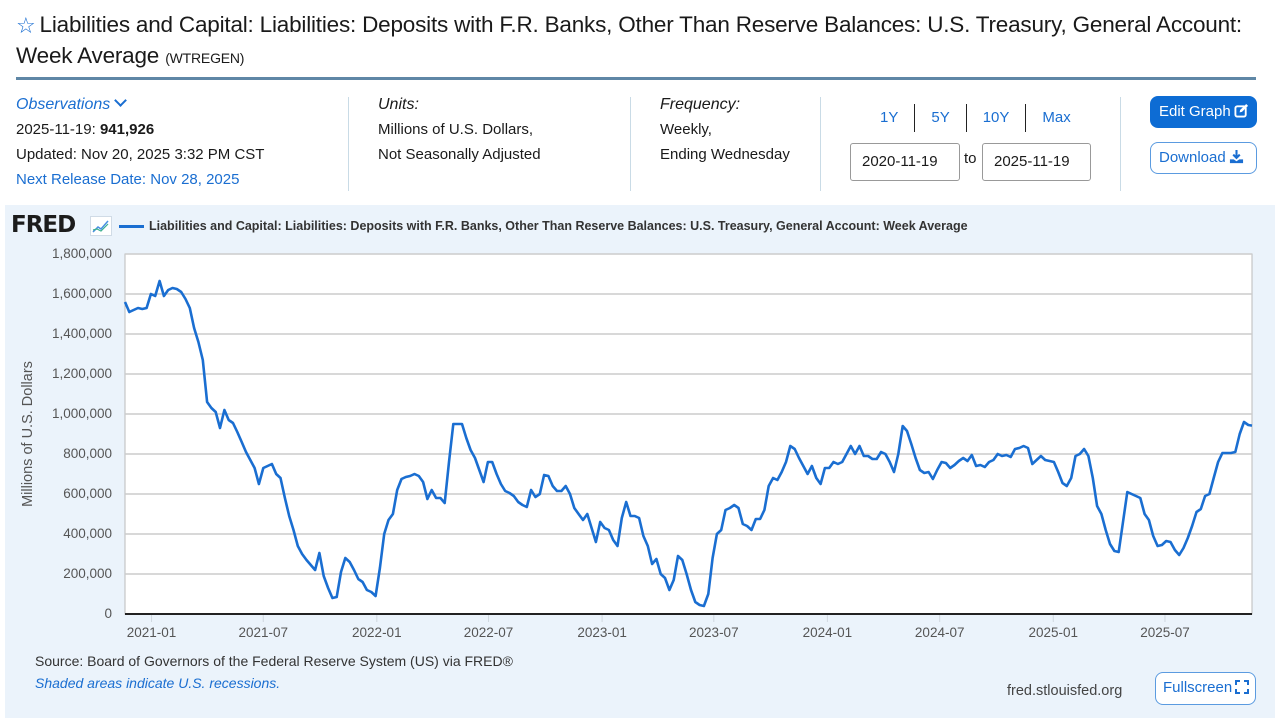 Image resolution: width=1280 pixels, height=723 pixels. What do you see at coordinates (131, 226) in the screenshot?
I see `legend-swatch` at bounding box center [131, 226].